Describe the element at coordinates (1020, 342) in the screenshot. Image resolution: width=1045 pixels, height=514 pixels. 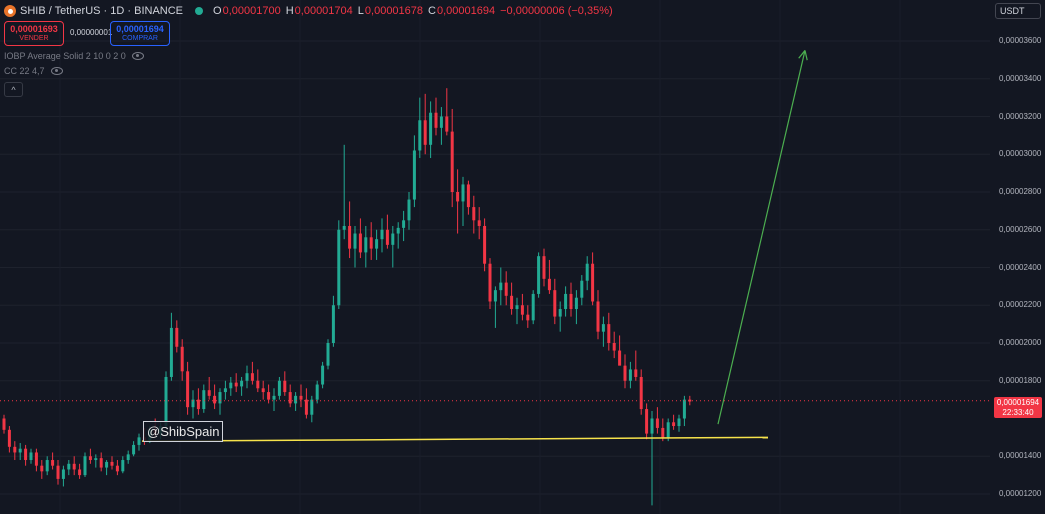
I see `y-tick-label: 0,00002000` at that location.